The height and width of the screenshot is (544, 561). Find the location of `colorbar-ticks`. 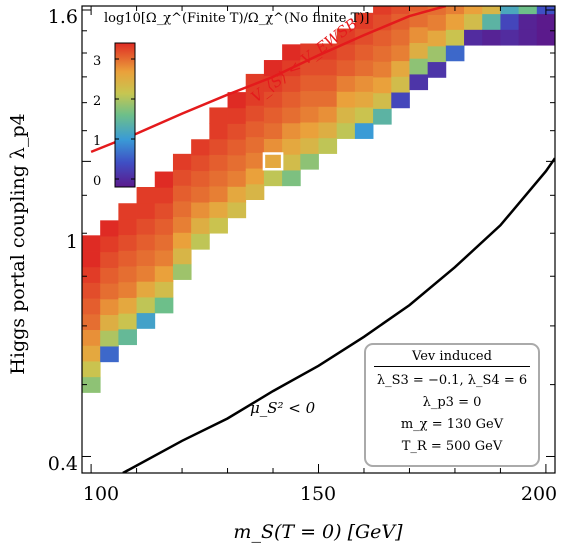

colorbar-ticks is located at coordinates (125, 119).